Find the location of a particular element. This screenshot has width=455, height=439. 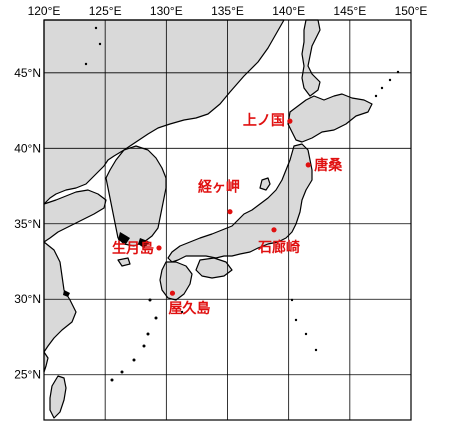

east-china-coast is located at coordinates (60, 297).